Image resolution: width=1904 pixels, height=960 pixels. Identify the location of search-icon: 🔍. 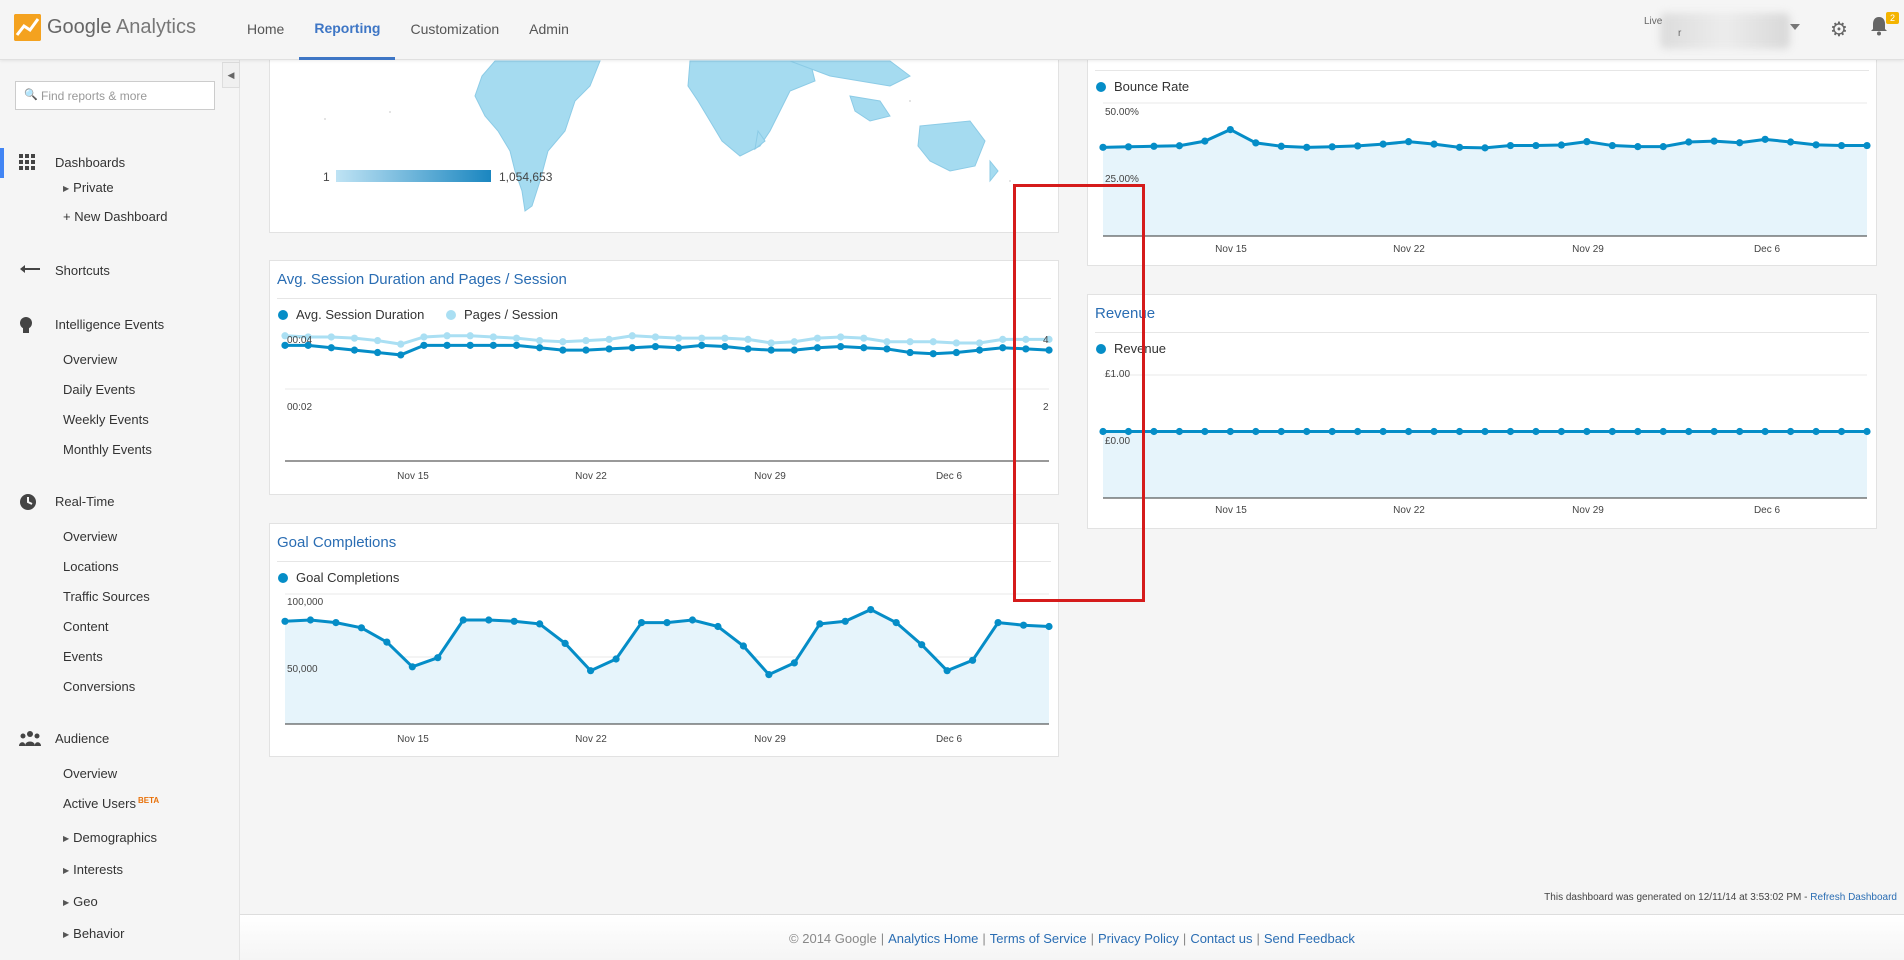
(31, 95).